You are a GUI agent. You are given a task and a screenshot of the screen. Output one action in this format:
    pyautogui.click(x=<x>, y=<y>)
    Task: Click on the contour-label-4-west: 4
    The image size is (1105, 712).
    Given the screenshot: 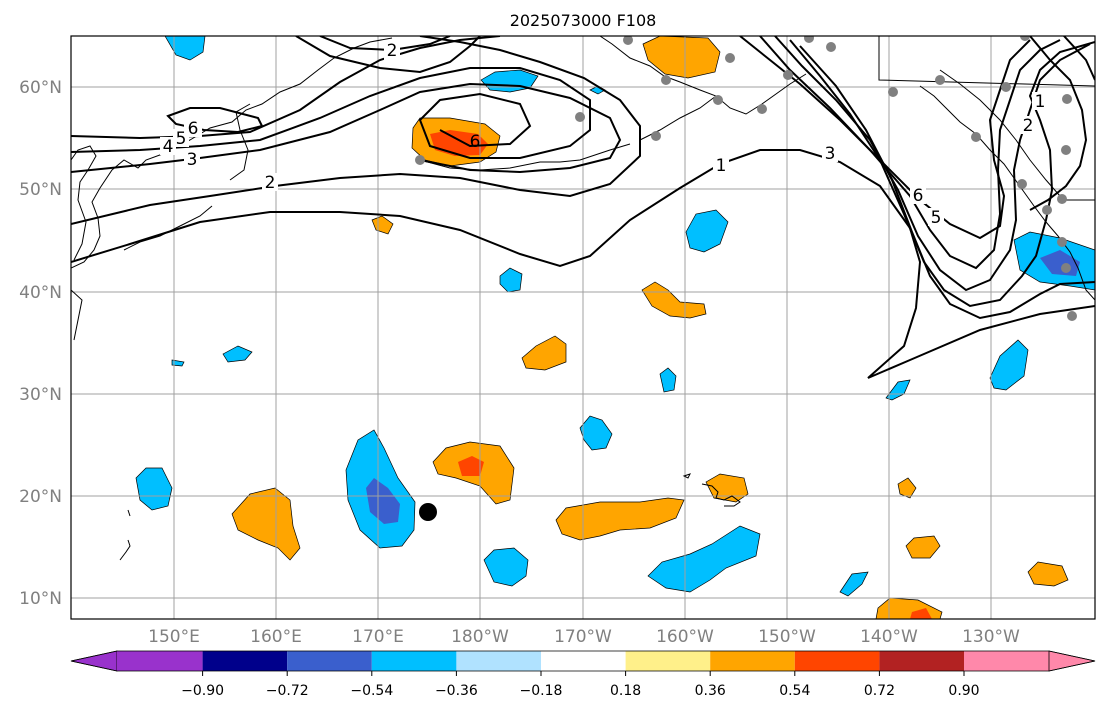 What is the action you would take?
    pyautogui.click(x=168, y=147)
    